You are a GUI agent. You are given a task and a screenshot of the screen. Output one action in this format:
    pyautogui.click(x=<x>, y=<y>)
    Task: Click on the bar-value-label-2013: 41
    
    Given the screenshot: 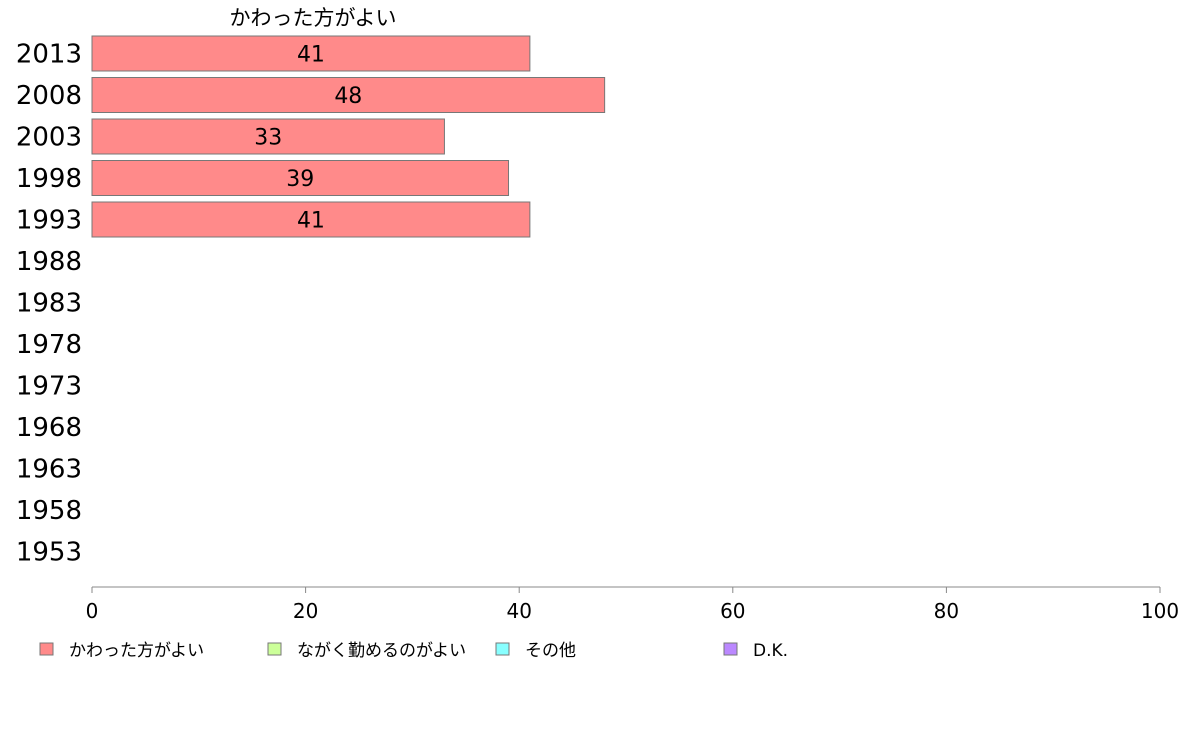 What is the action you would take?
    pyautogui.click(x=311, y=55)
    